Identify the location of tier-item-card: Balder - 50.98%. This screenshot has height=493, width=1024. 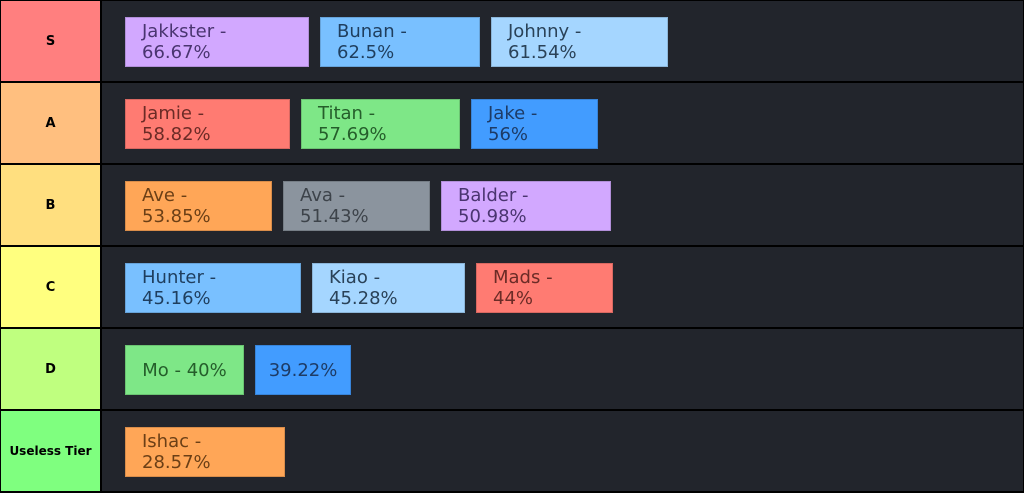
(526, 206).